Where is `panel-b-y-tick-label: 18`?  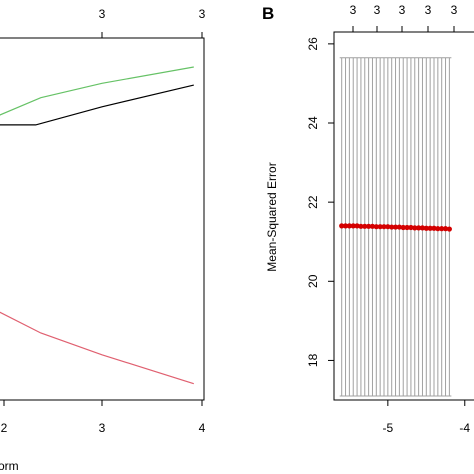 panel-b-y-tick-label: 18 is located at coordinates (313, 360).